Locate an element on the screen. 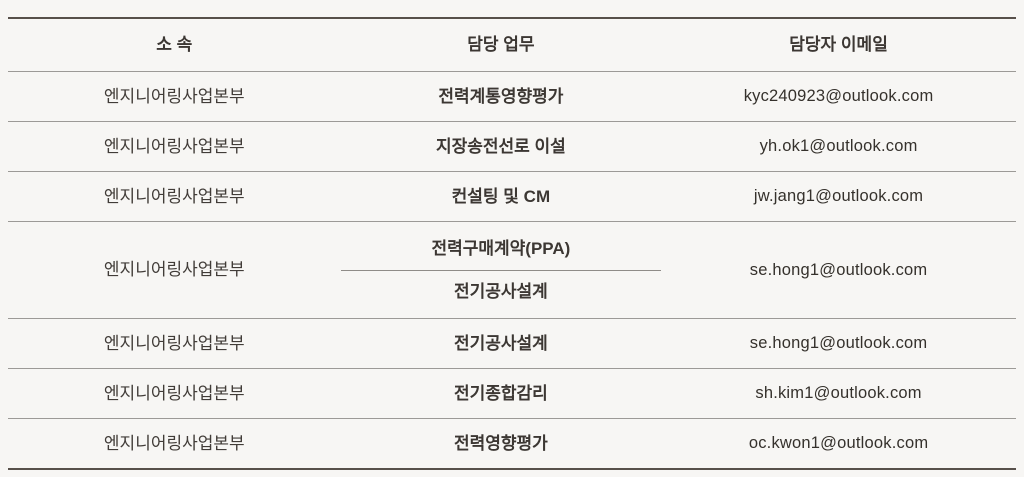 The width and height of the screenshot is (1024, 477). table-row: 엔지니어링사업본부 지장송전선로 이설 yh.ok1@outlook.com is located at coordinates (512, 147).